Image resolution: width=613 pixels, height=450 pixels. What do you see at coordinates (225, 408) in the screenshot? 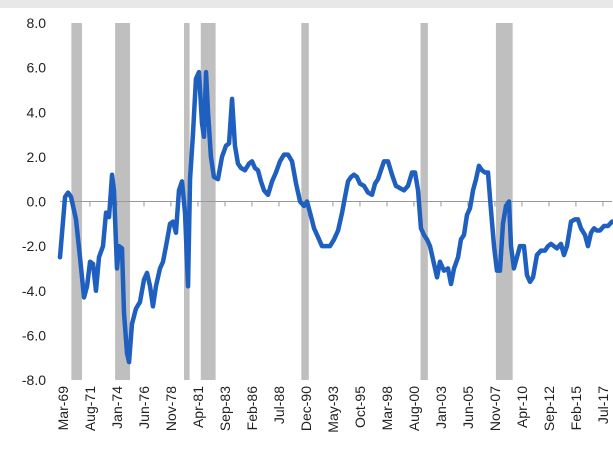
I see `x-tick-label: Sep-83` at bounding box center [225, 408].